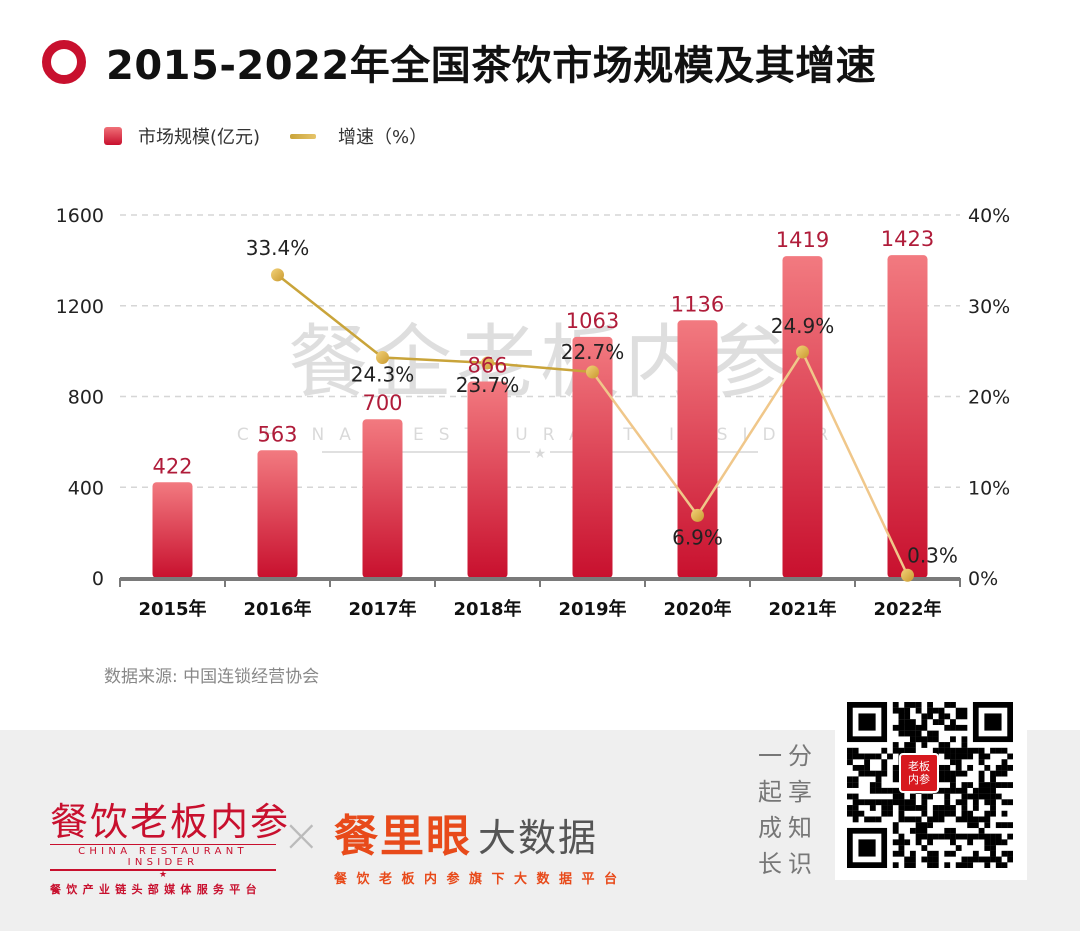 The width and height of the screenshot is (1080, 931). What do you see at coordinates (907, 609) in the screenshot?
I see `x-tick-label: 2022年` at bounding box center [907, 609].